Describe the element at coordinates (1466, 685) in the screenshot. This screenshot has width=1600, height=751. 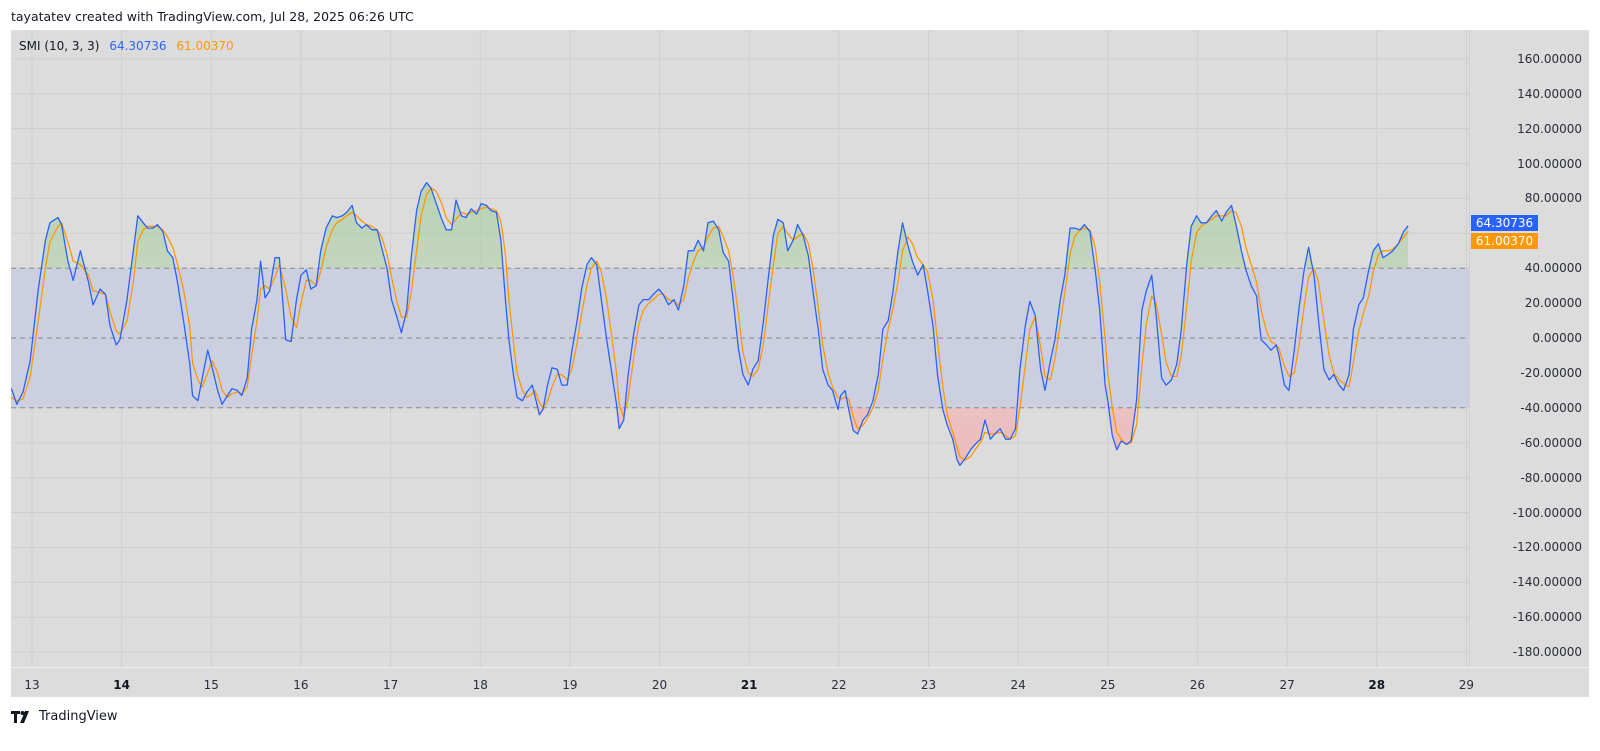
I see `time-tick-label: 29` at that location.